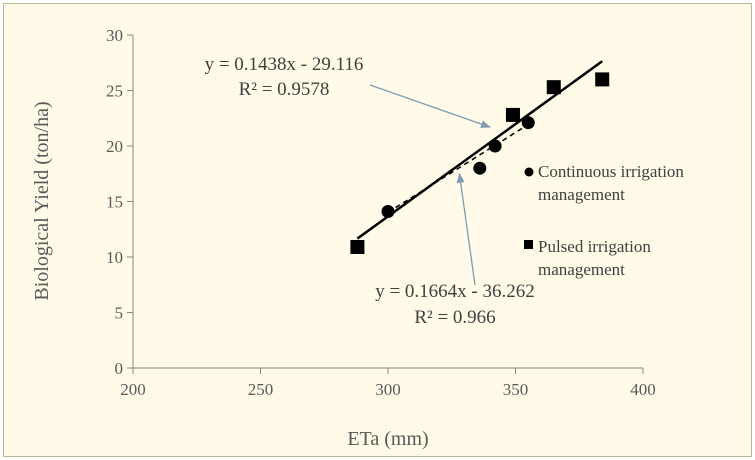  I want to click on x-tick-group: 200 250 300 350 400, so click(388, 383).